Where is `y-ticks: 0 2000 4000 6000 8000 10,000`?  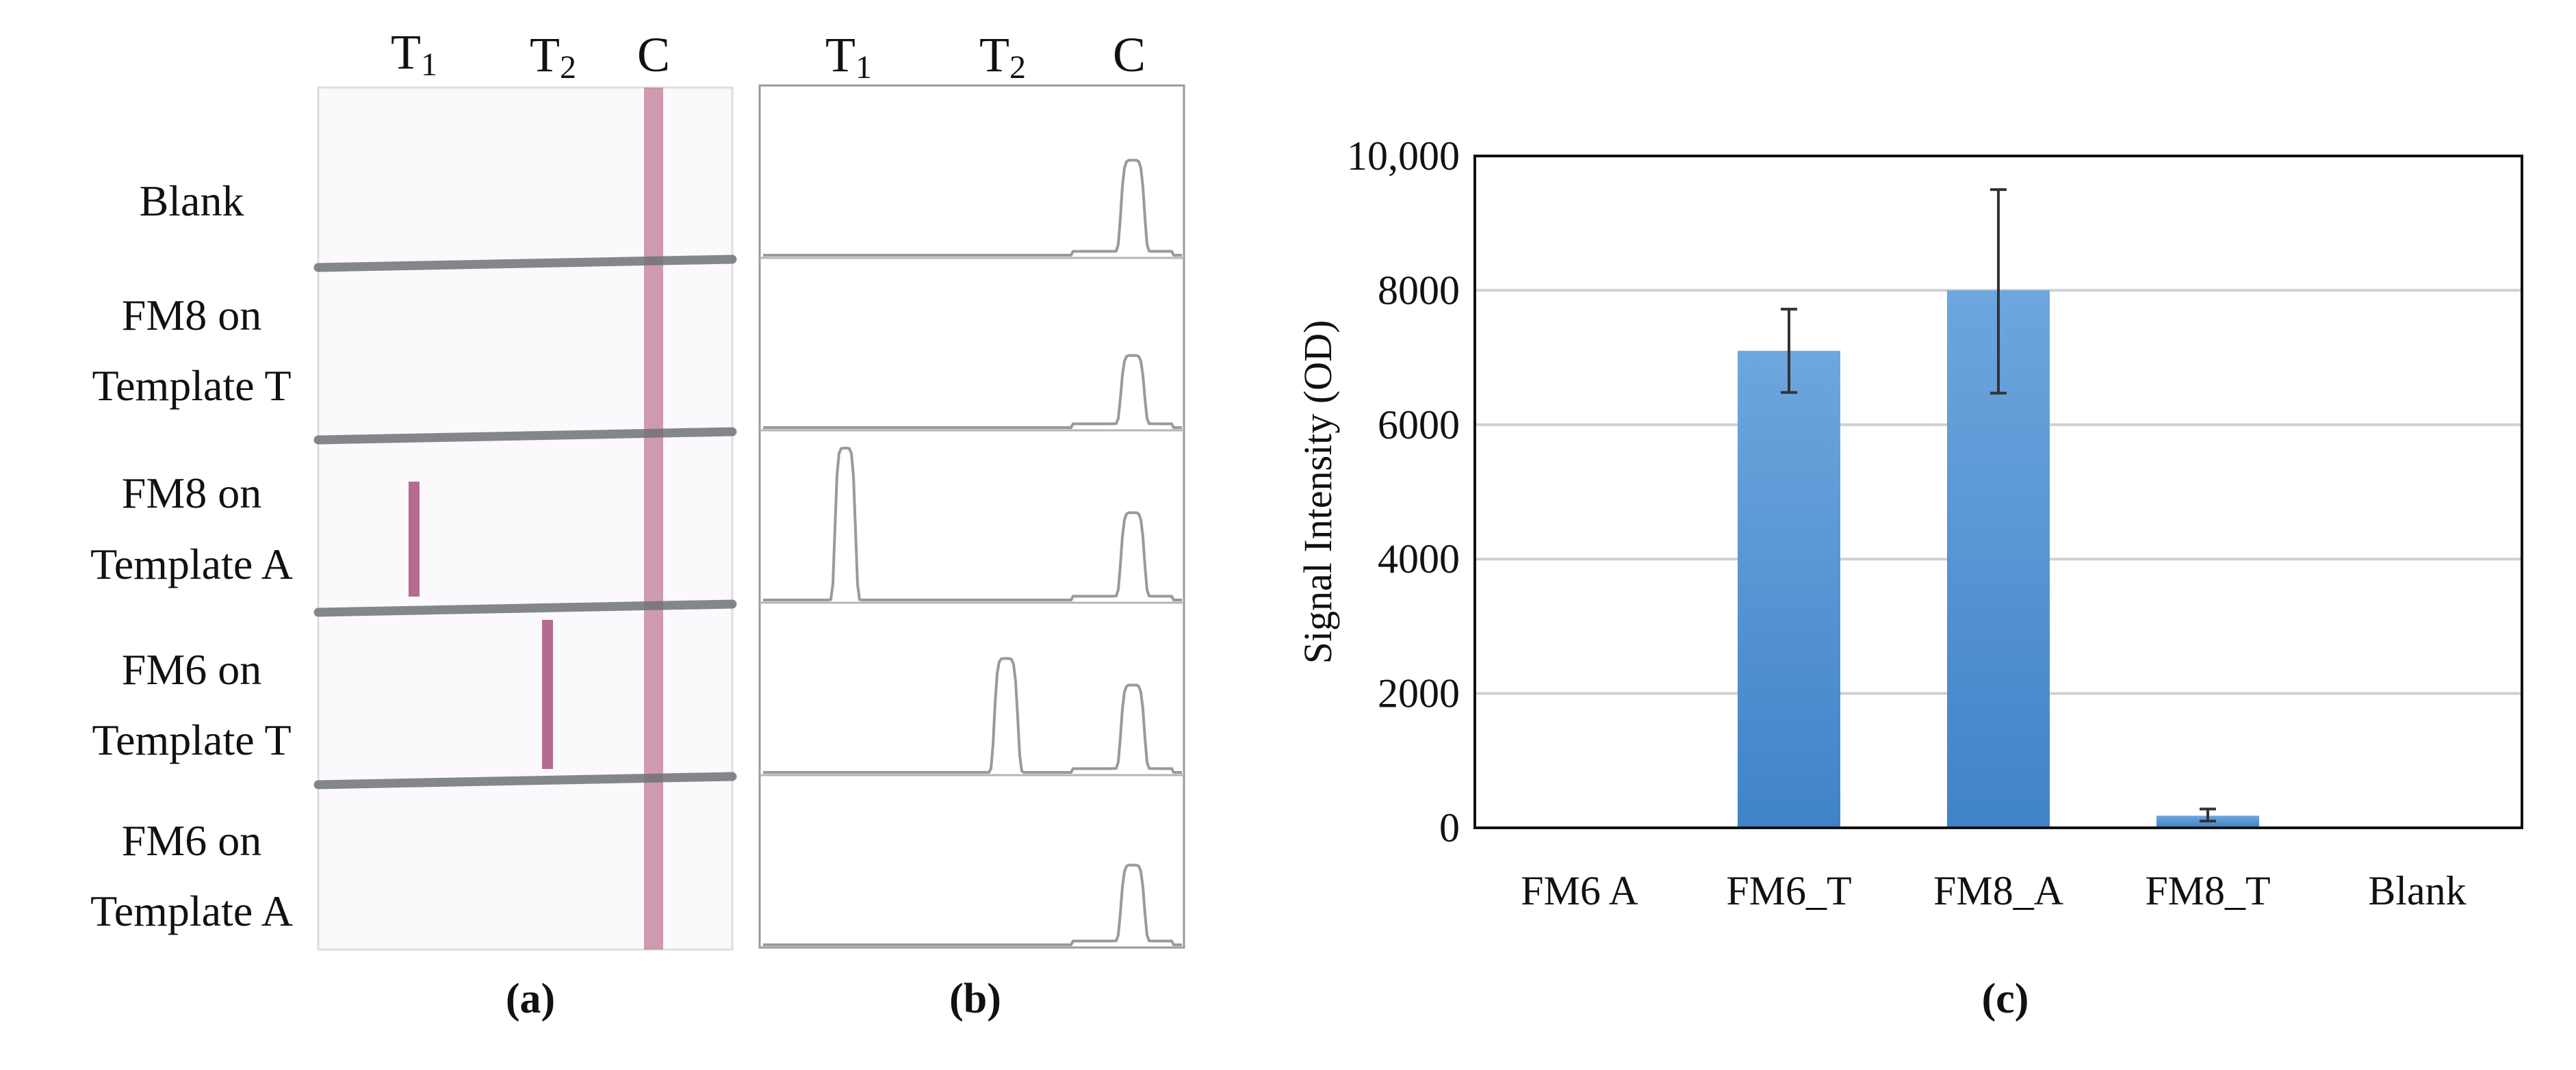
y-ticks: 0 2000 4000 6000 8000 10,000 is located at coordinates (1403, 491).